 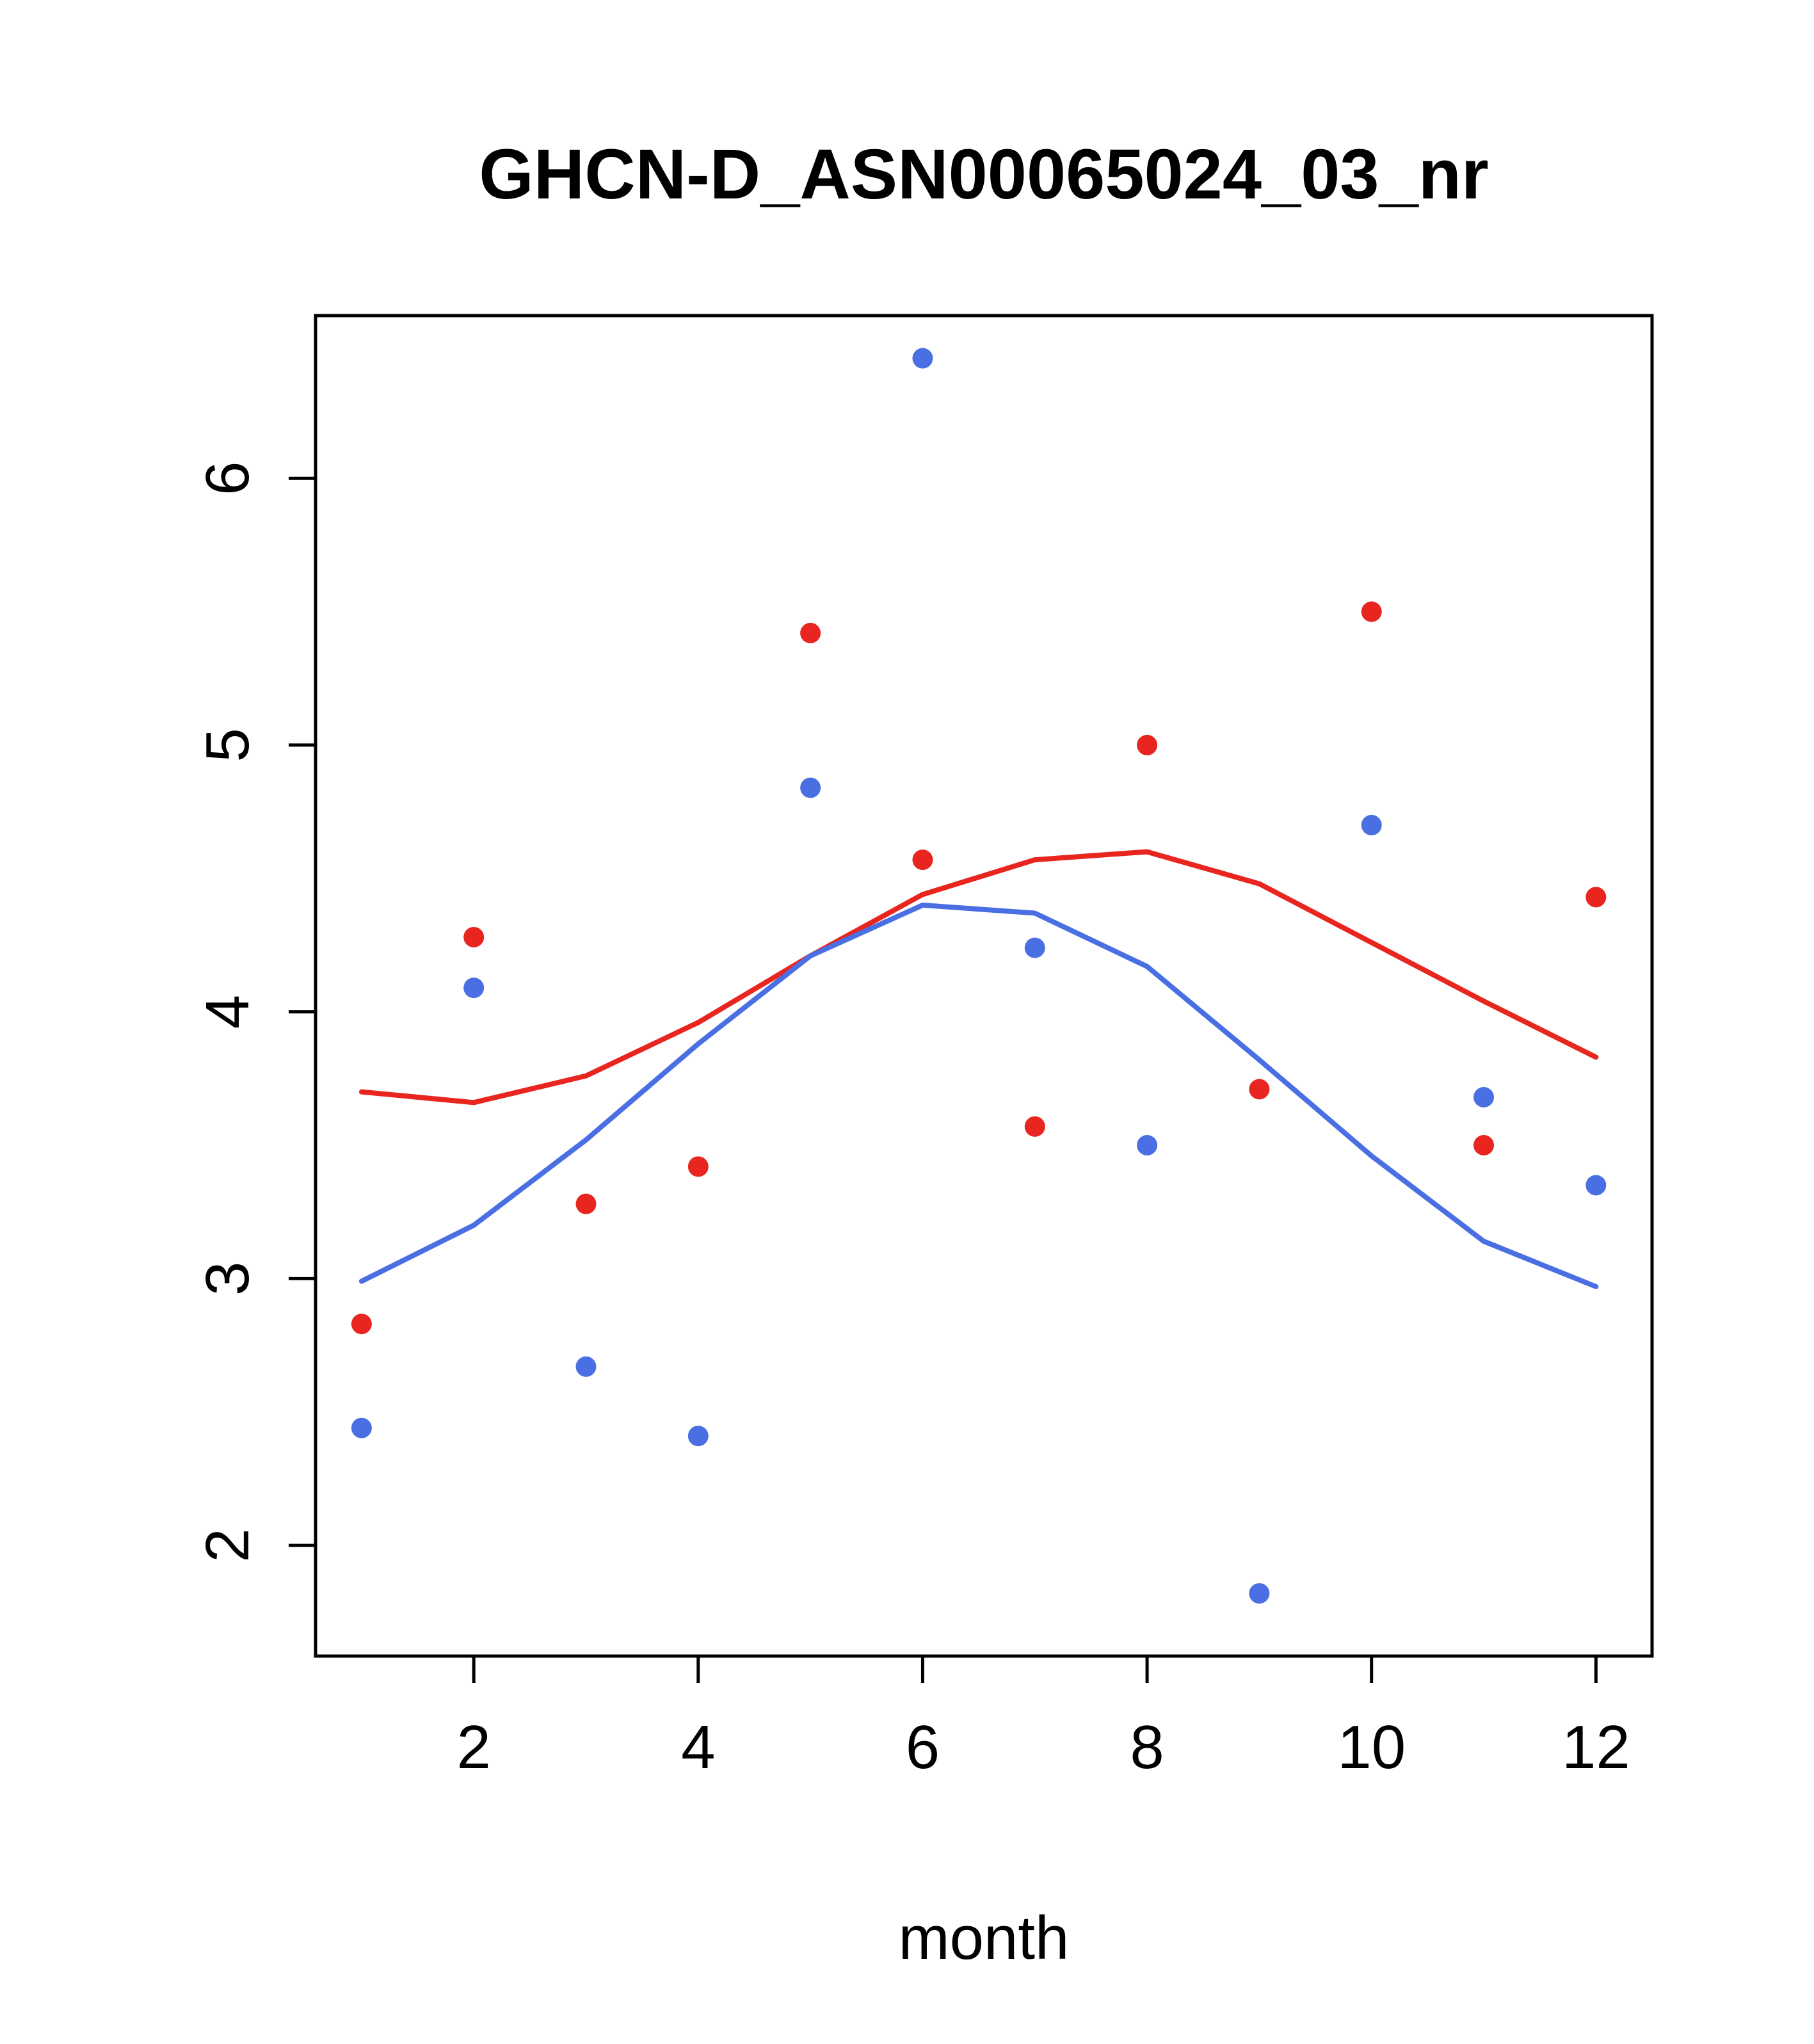 I want to click on x-axis-label: month, so click(x=984, y=1938).